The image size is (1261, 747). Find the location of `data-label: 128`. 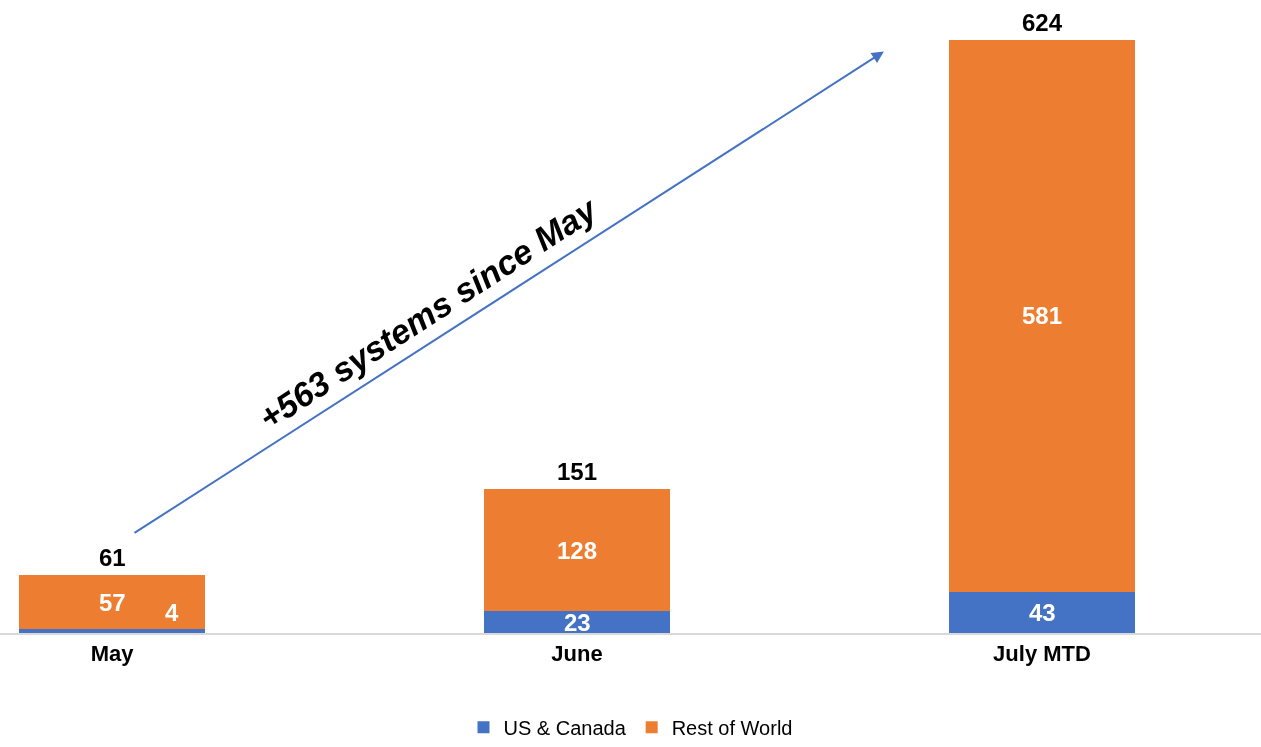

data-label: 128 is located at coordinates (577, 550).